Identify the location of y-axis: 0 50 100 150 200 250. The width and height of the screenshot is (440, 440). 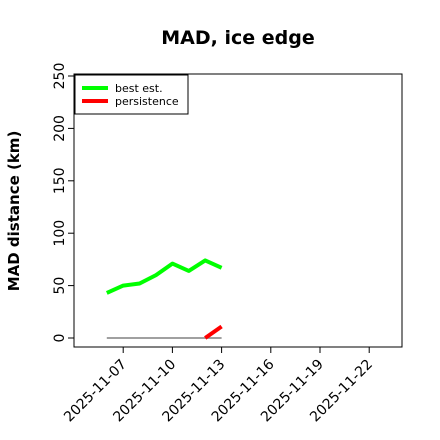
(63, 203).